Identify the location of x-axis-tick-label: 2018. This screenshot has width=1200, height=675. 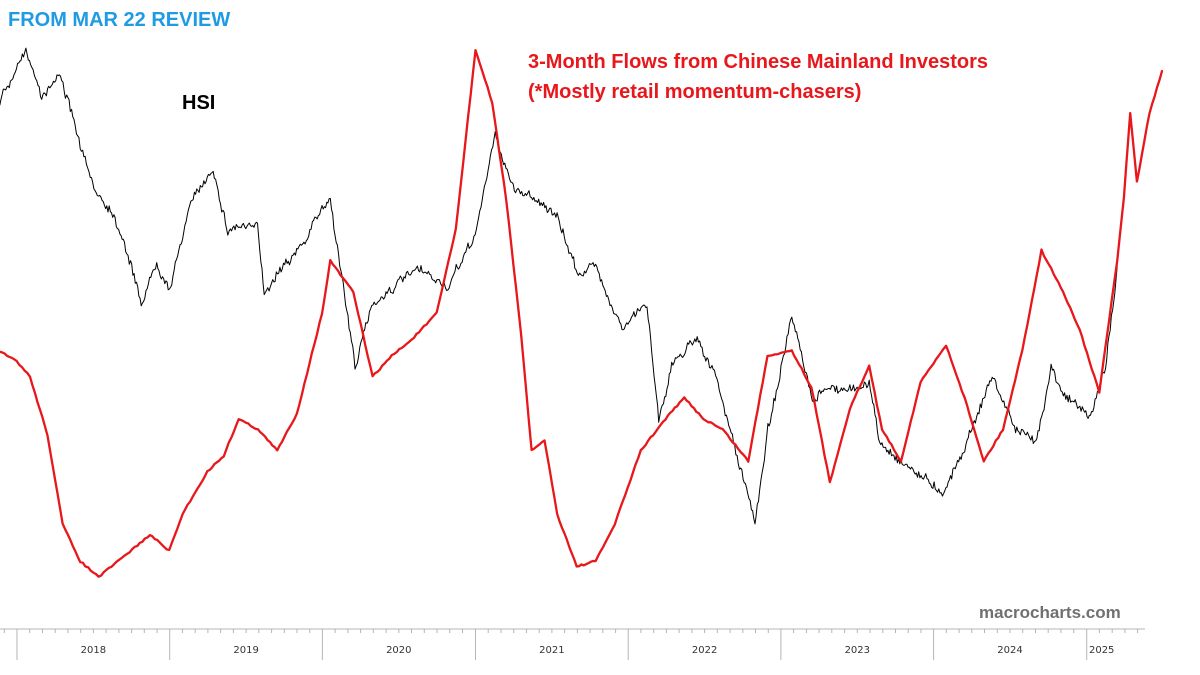
(93, 650).